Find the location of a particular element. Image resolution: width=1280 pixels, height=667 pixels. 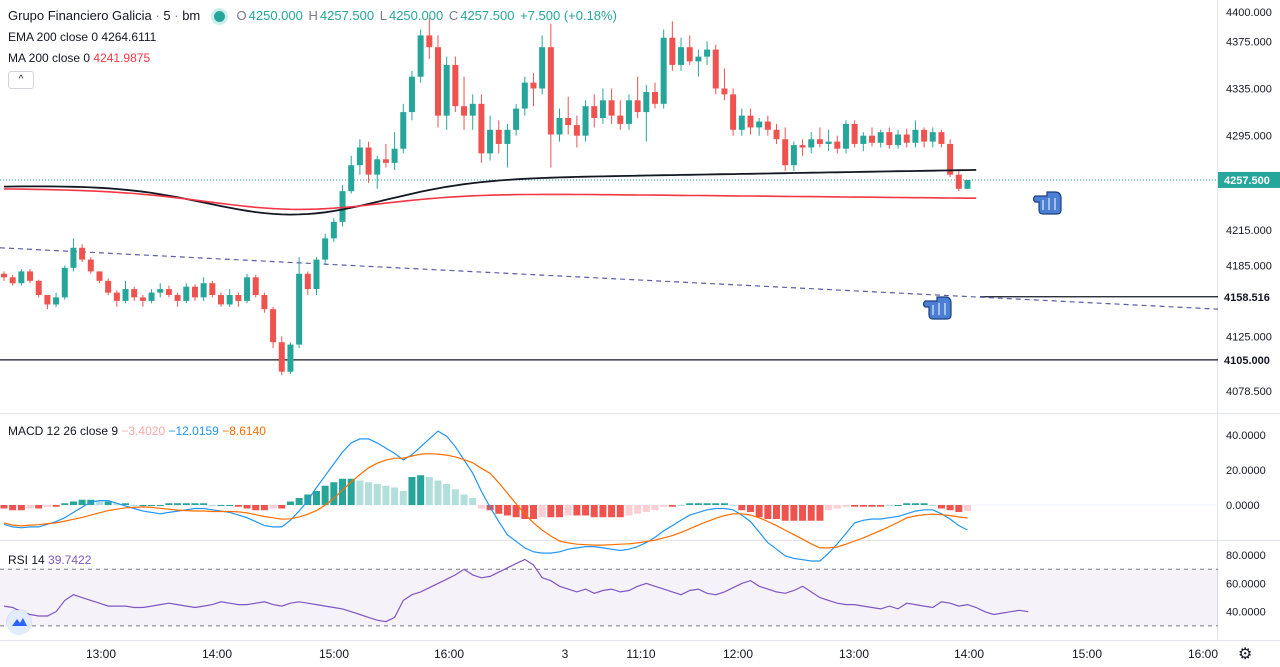

ma-legend-value: 4241.9875 is located at coordinates (122, 58).